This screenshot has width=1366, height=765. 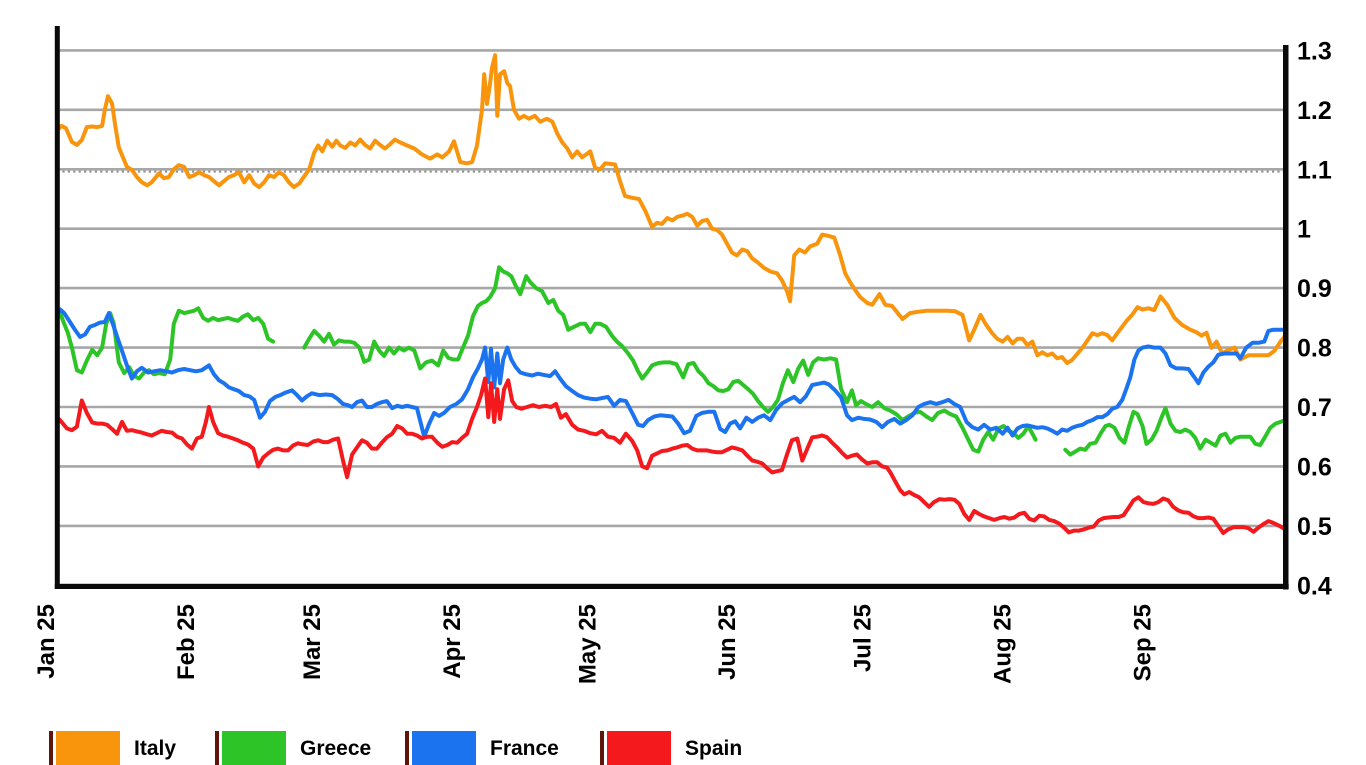 What do you see at coordinates (452, 641) in the screenshot?
I see `x-axis-label-apr-25: Apr 25` at bounding box center [452, 641].